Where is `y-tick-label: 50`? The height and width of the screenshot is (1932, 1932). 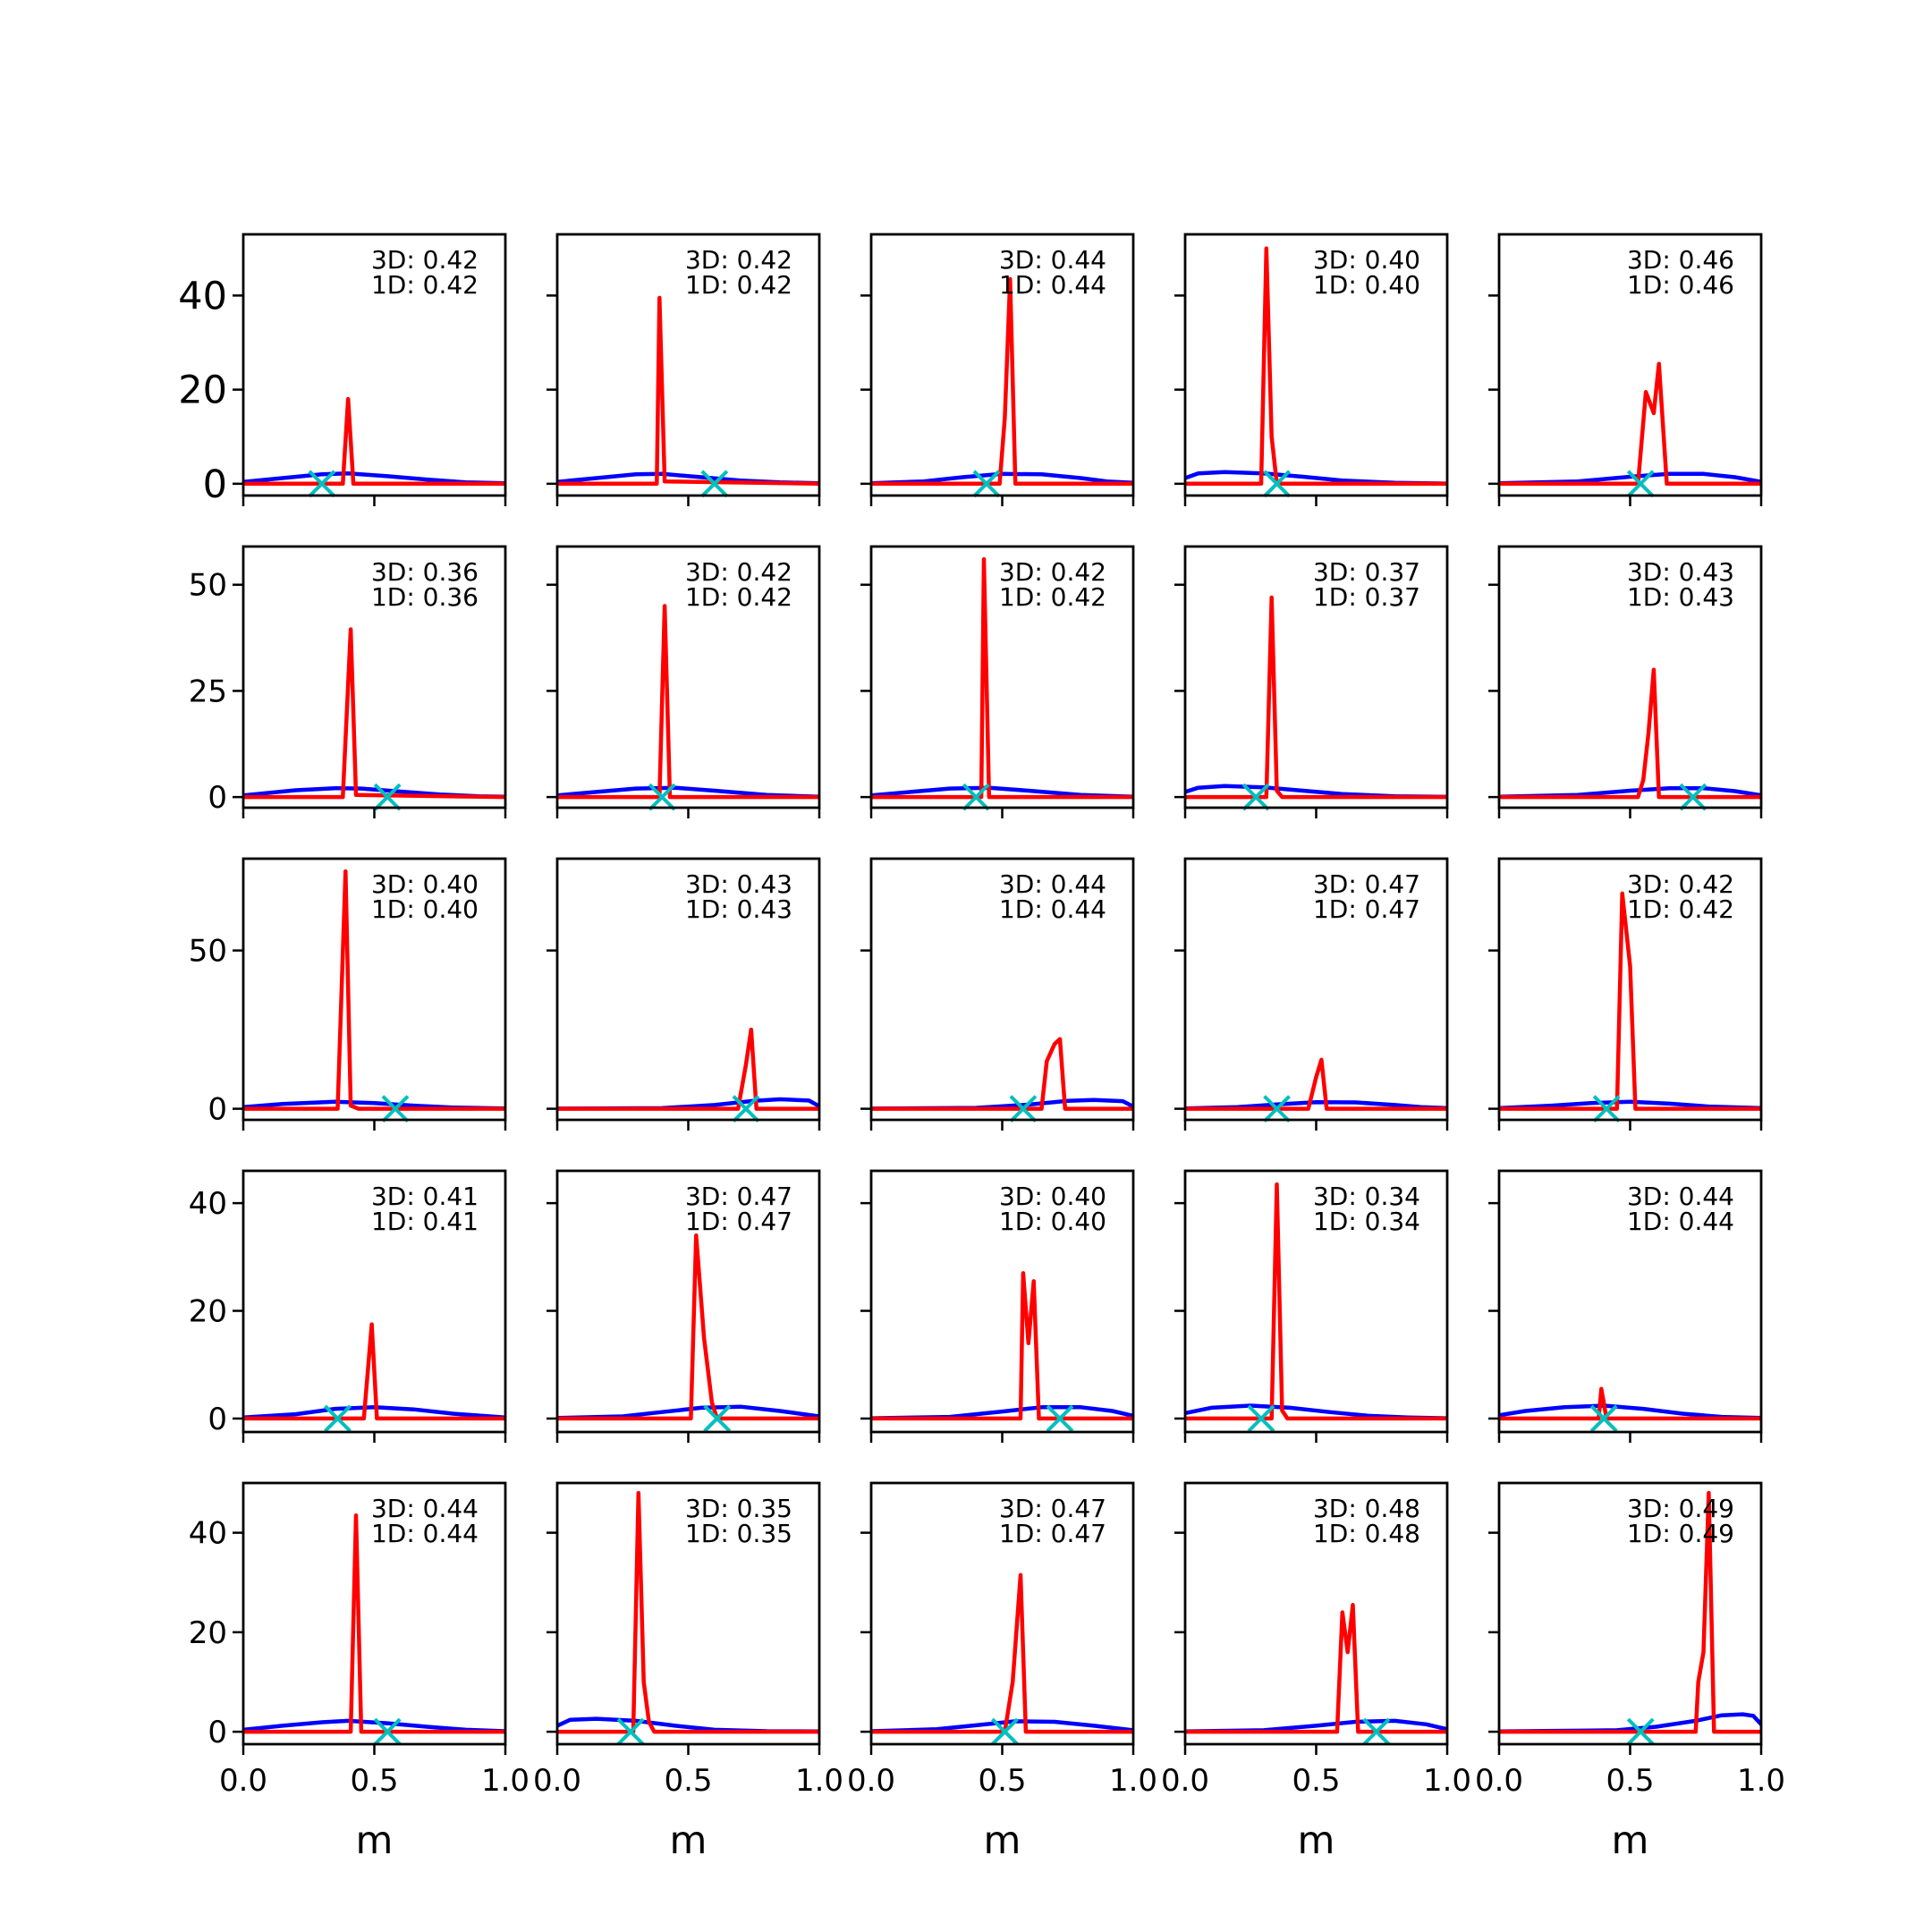
y-tick-label: 50 is located at coordinates (208, 586).